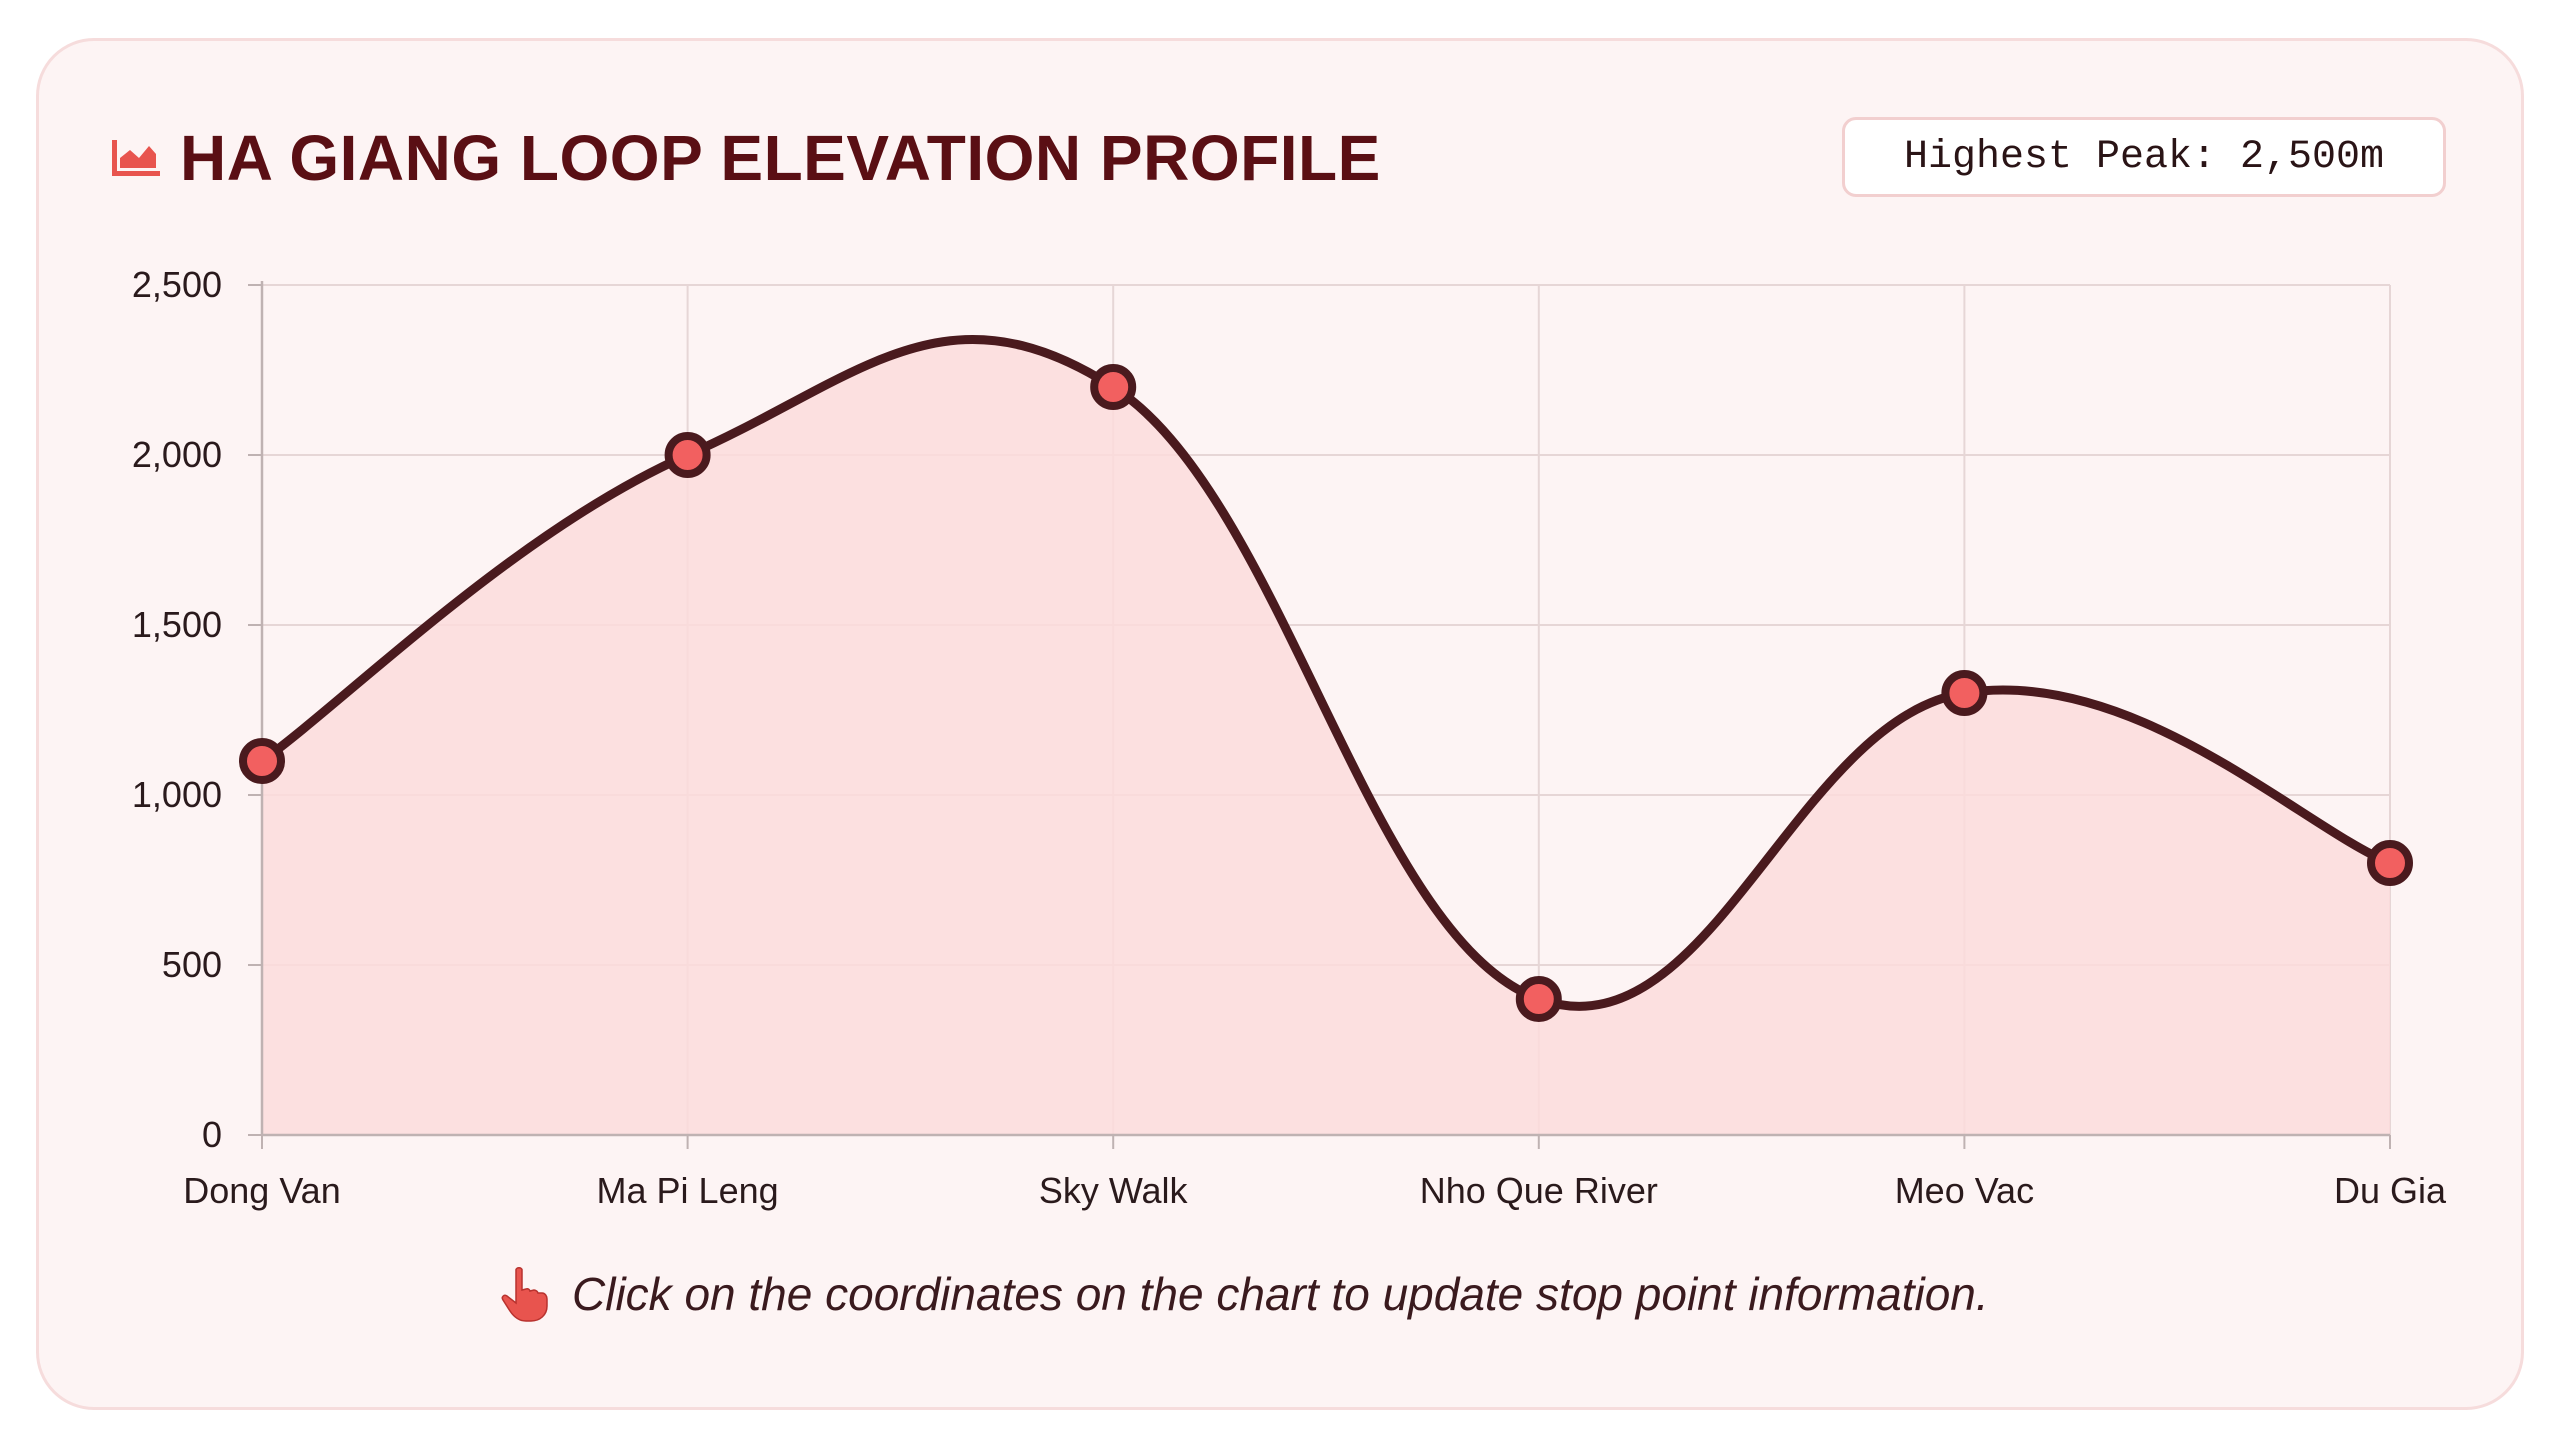  What do you see at coordinates (192, 964) in the screenshot?
I see `y-tick-label: 500` at bounding box center [192, 964].